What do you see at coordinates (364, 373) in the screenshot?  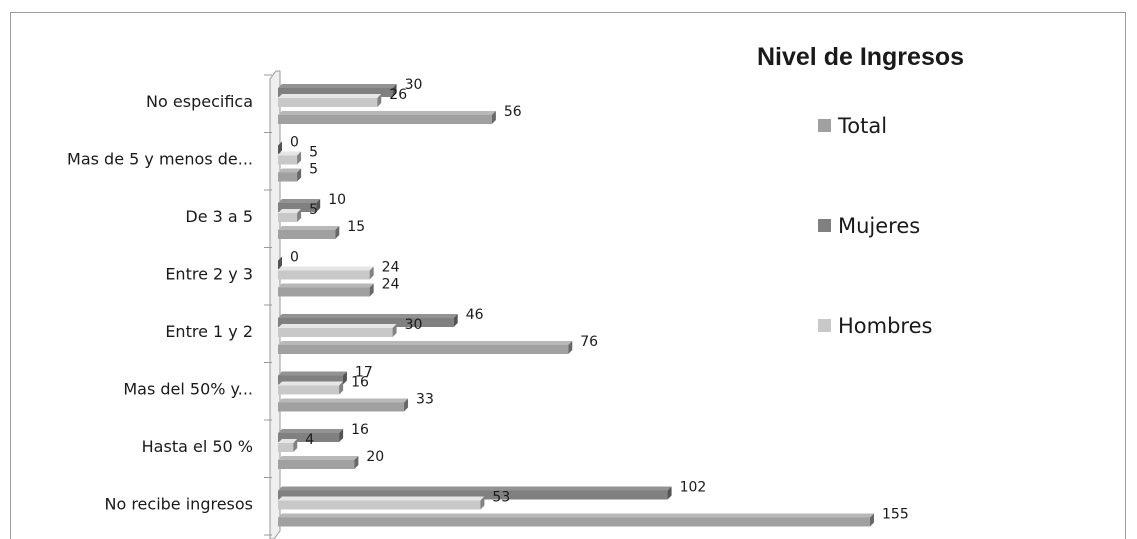 I see `data-label: 17` at bounding box center [364, 373].